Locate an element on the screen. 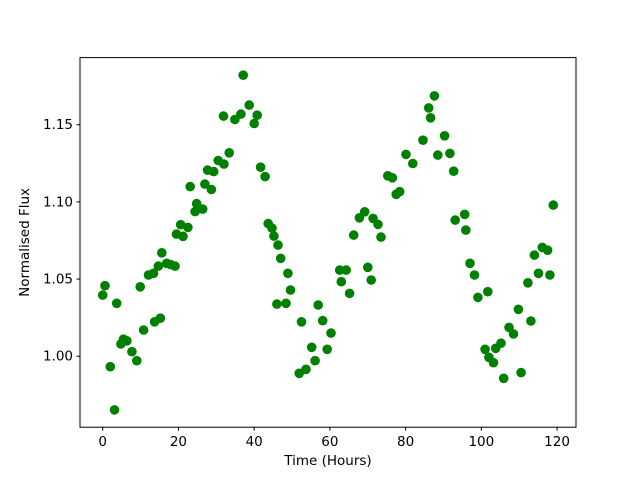 The image size is (640, 480). x-tick-label: 100 is located at coordinates (481, 442).